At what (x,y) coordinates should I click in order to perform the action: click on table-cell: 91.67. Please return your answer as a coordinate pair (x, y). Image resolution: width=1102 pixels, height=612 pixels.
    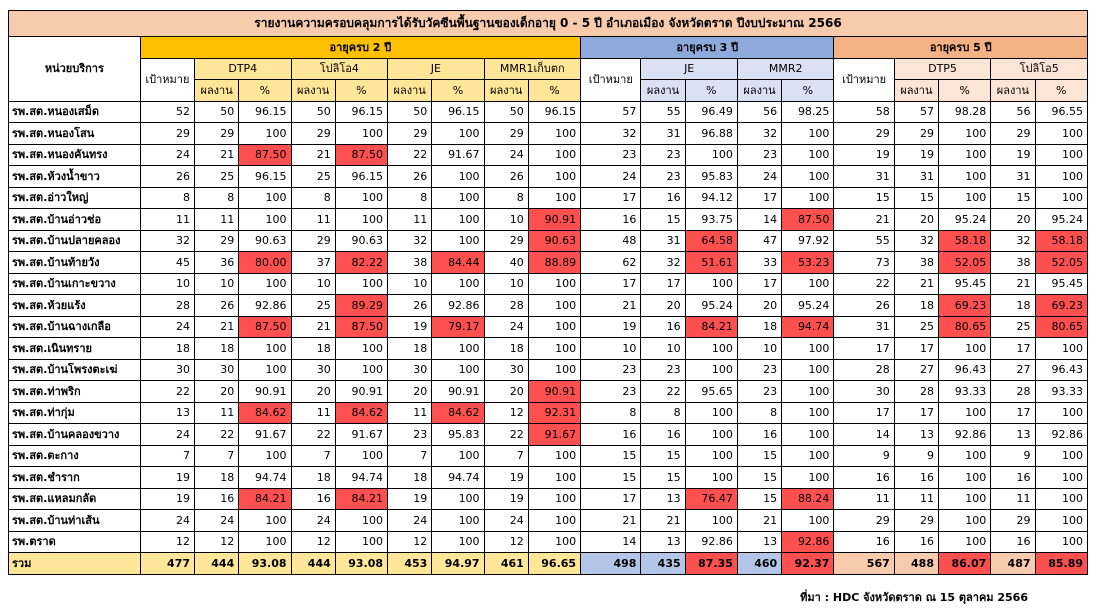
    Looking at the image, I should click on (554, 434).